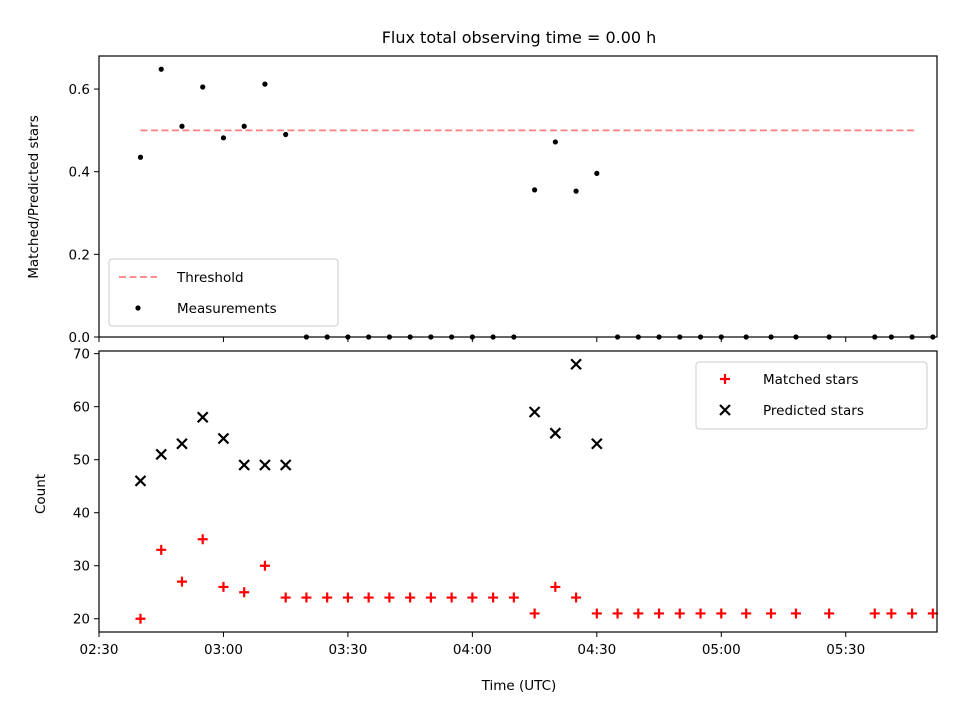 The height and width of the screenshot is (720, 960). I want to click on y-tick-label: 60, so click(81, 408).